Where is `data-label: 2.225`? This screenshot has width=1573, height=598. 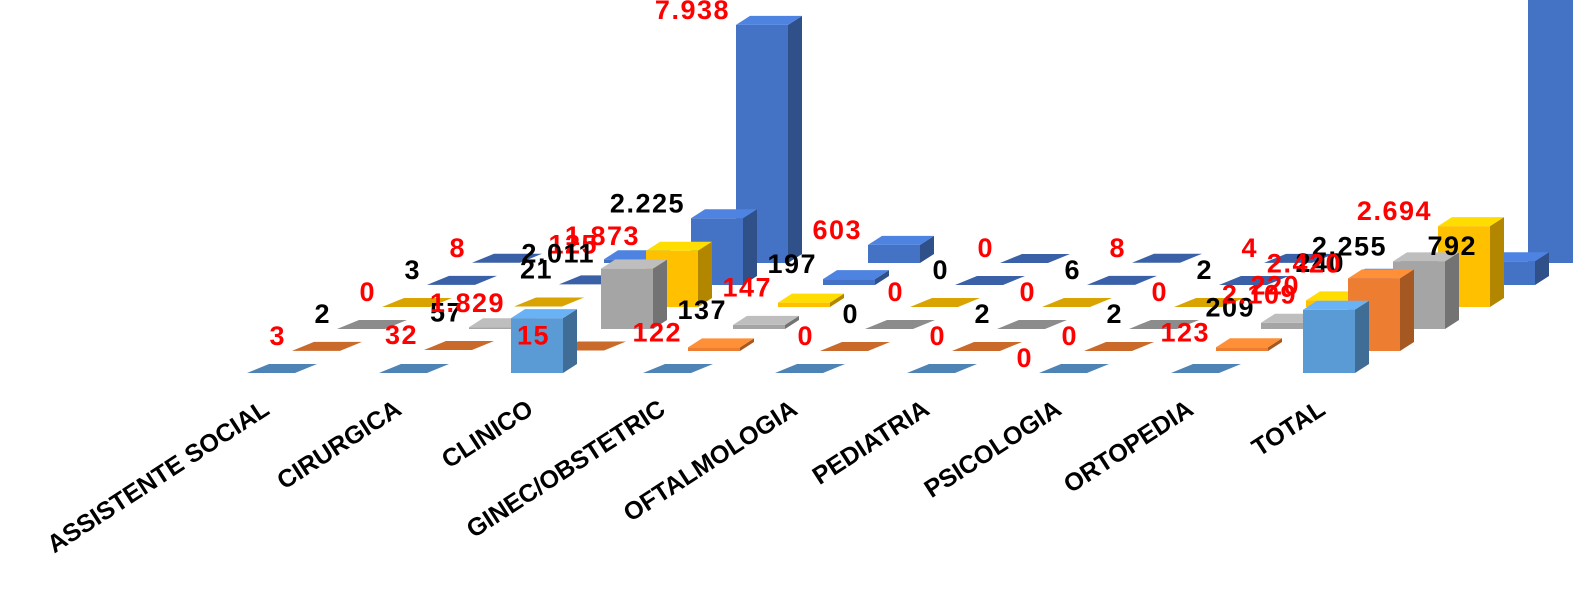 data-label: 2.225 is located at coordinates (647, 203).